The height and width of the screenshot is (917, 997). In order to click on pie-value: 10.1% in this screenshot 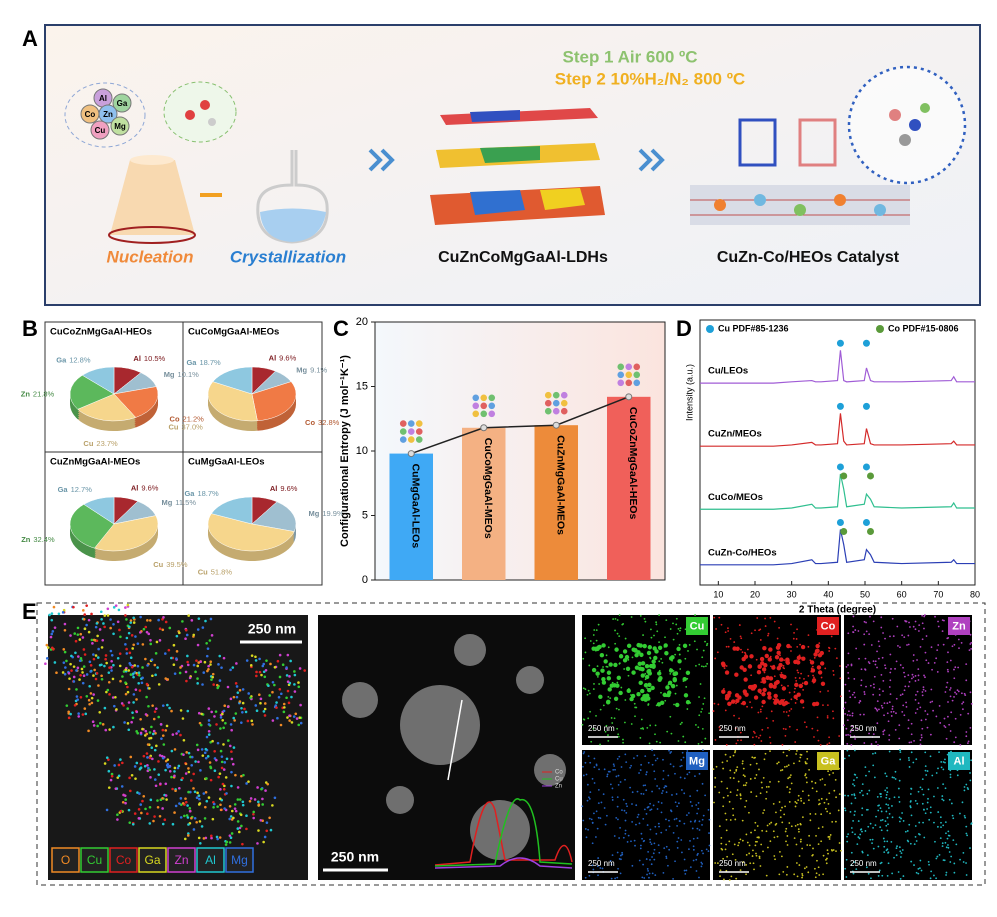, I will do `click(189, 374)`.